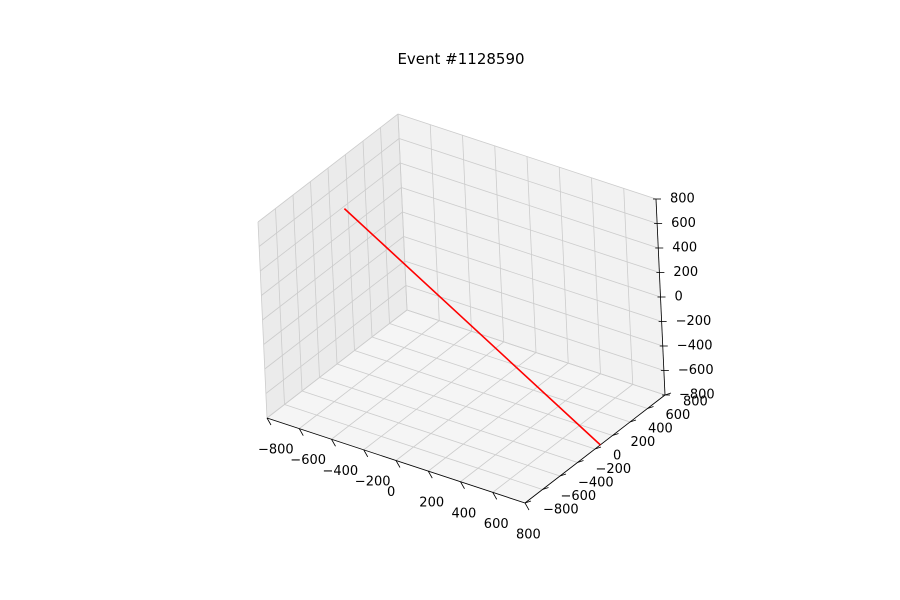  I want to click on y-tick-label: −400, so click(596, 483).